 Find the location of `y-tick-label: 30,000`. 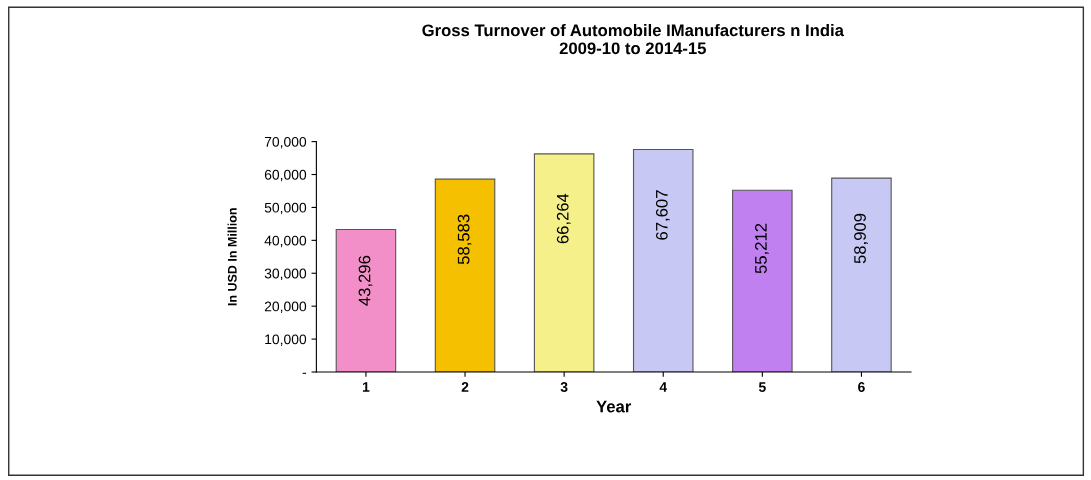

y-tick-label: 30,000 is located at coordinates (285, 274).